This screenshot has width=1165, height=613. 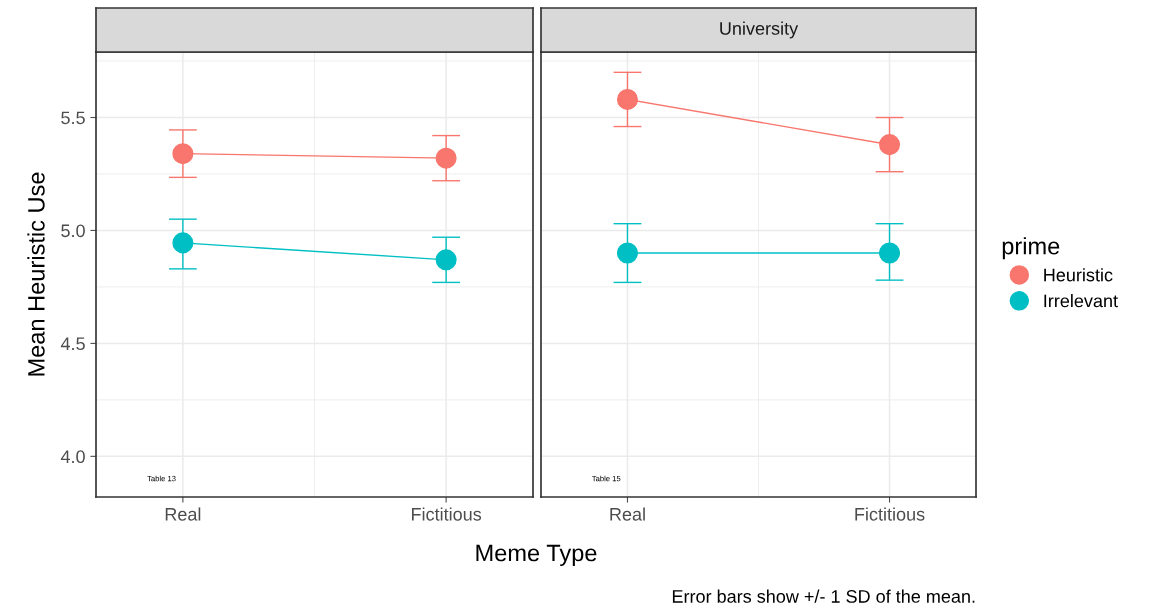 I want to click on y-tick-label: 4.0, so click(x=72, y=457).